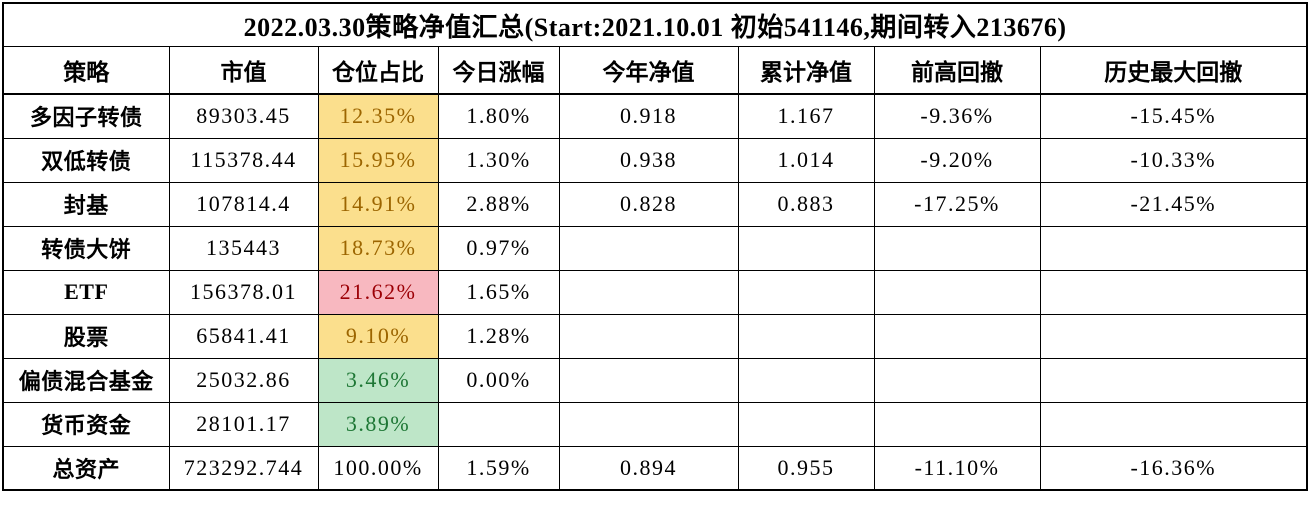 Image resolution: width=1314 pixels, height=508 pixels. I want to click on cell-strategy: ETF, so click(86, 292).